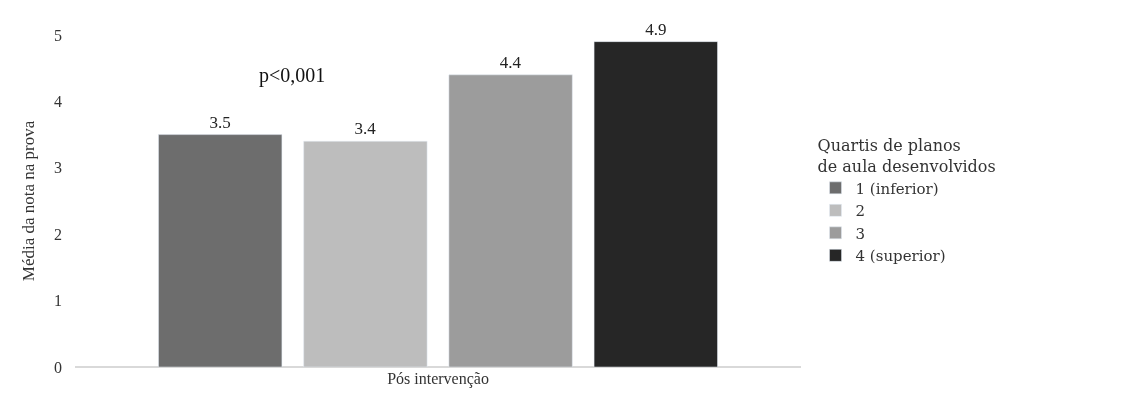  I want to click on annotation: p<0,001, so click(292, 75).